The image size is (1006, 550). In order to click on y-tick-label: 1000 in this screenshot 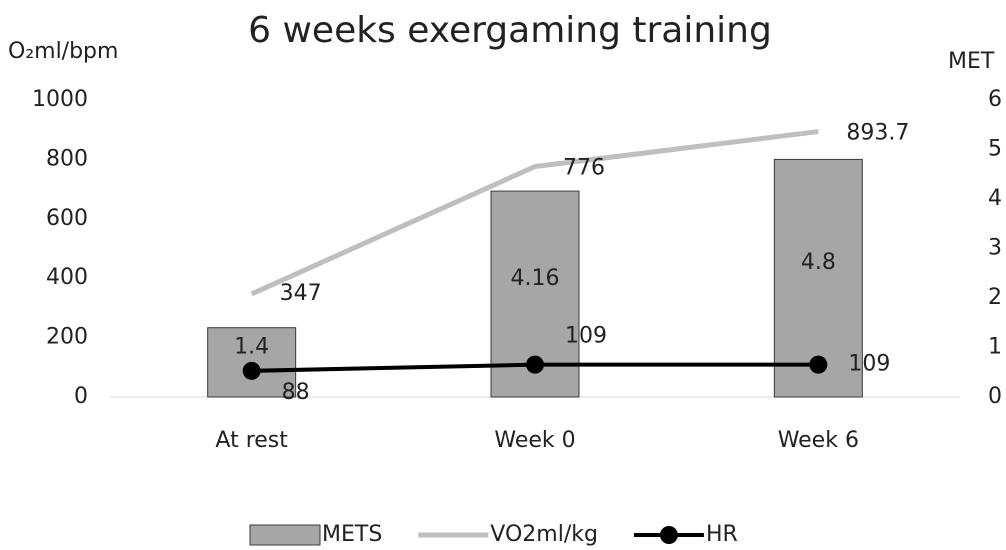, I will do `click(60, 99)`.